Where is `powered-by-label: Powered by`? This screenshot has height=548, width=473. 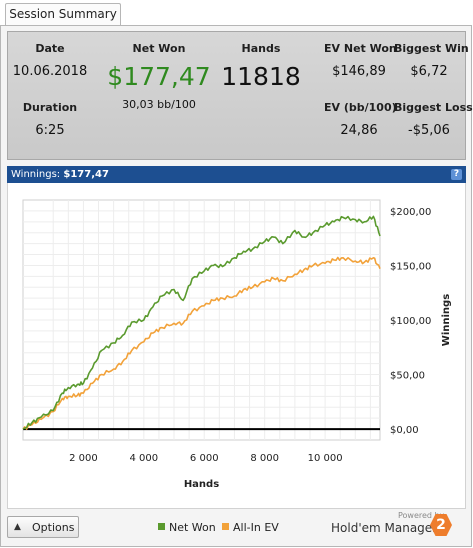
powered-by-label: Powered by is located at coordinates (421, 515).